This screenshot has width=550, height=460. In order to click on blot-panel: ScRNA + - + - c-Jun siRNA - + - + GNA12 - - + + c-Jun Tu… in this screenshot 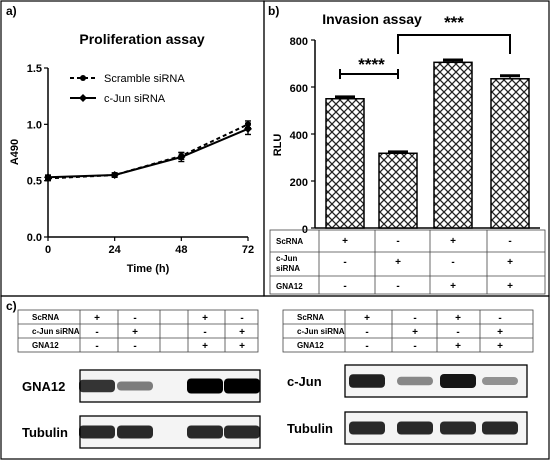, I will do `click(408, 377)`.